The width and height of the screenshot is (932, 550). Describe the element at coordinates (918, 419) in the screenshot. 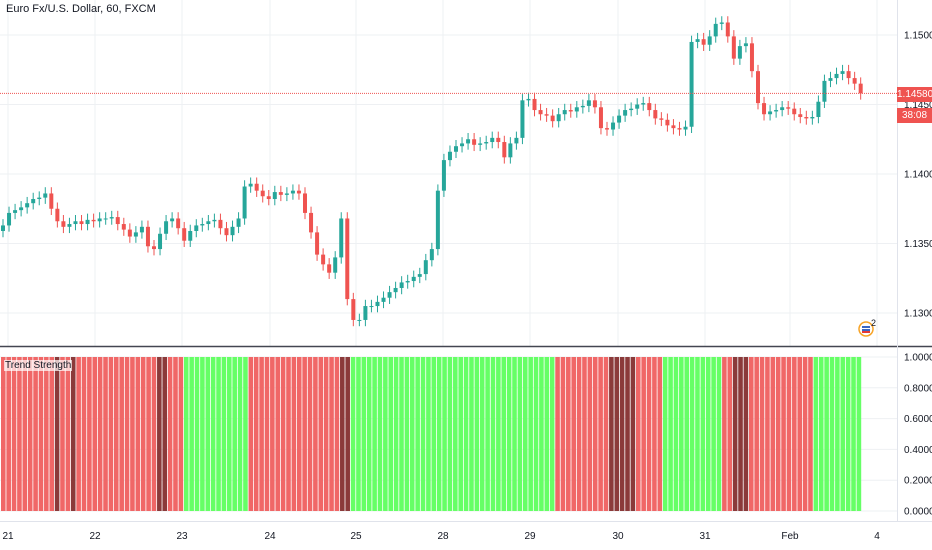

I see `indicator-tick-label: 0.6000` at that location.